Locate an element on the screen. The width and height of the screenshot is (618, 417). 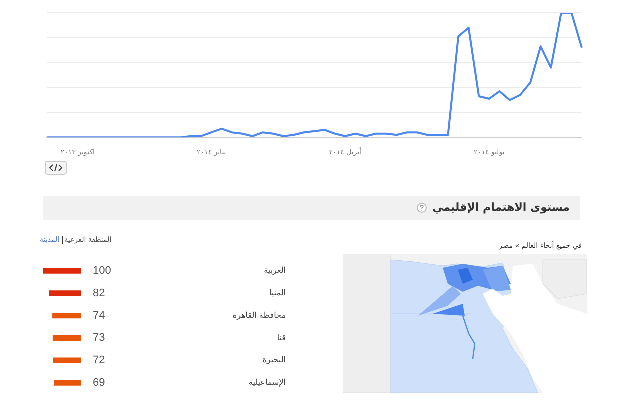
y-tick-label: قنا is located at coordinates (281, 337).